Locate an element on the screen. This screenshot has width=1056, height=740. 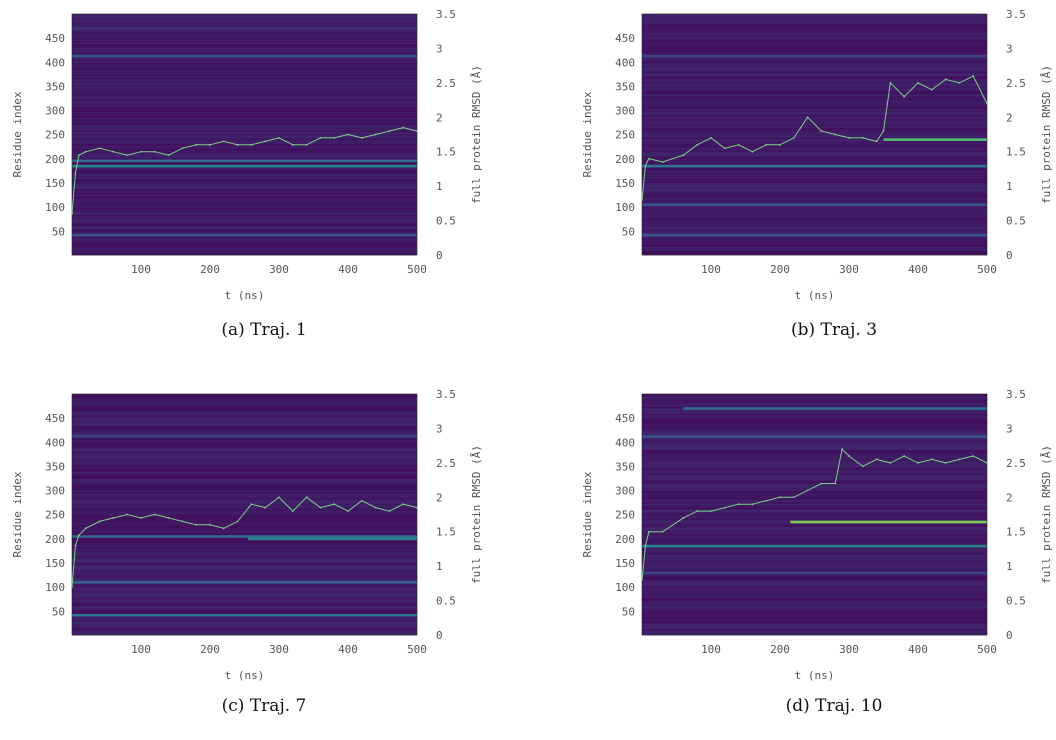
y-tick-label: 400 is located at coordinates (625, 62).